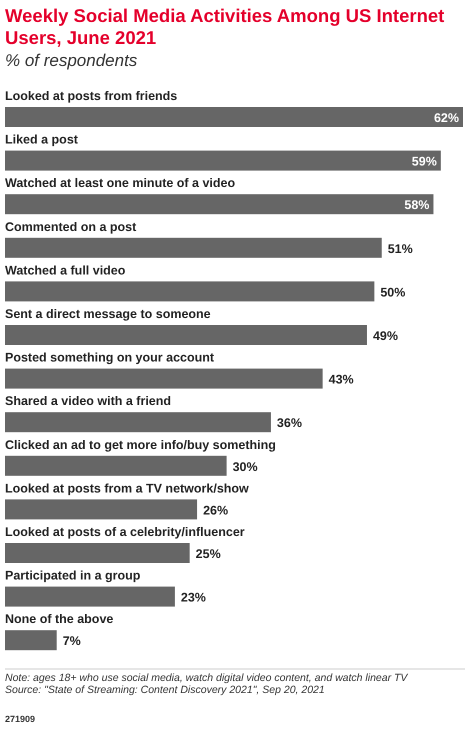 The width and height of the screenshot is (470, 733). I want to click on data-label: 25%, so click(208, 554).